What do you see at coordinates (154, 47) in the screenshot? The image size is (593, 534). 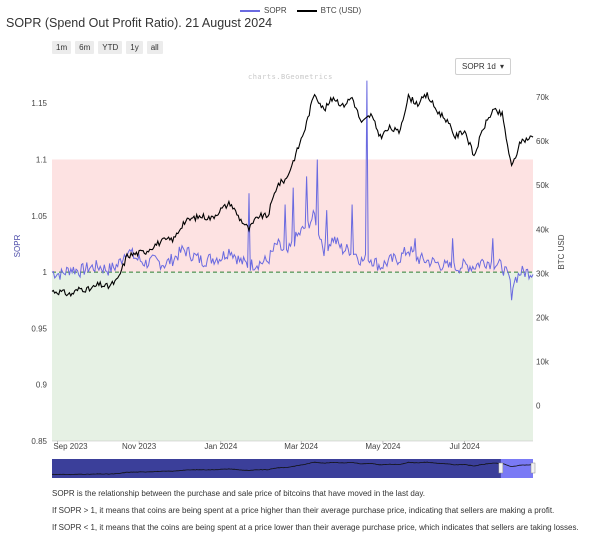 I see `range-button-all: all` at bounding box center [154, 47].